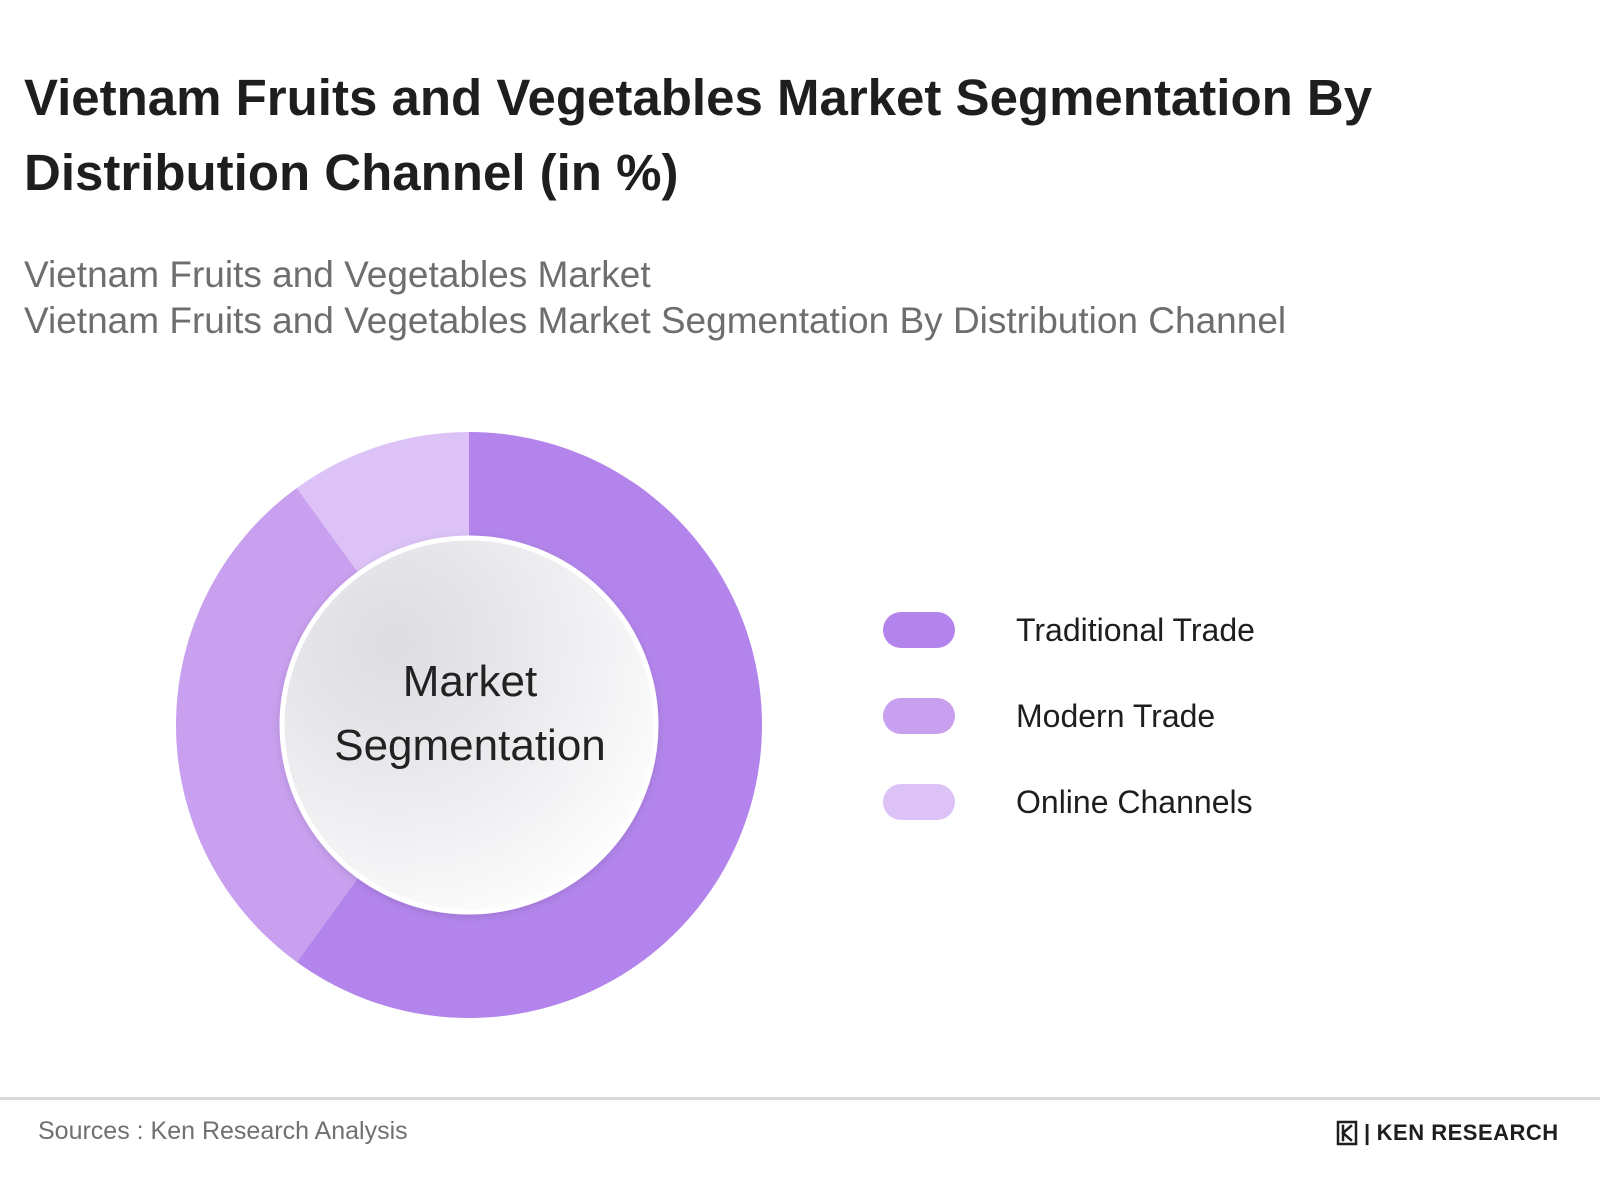 The width and height of the screenshot is (1600, 1200). I want to click on center-label-line-1: Market, so click(470, 681).